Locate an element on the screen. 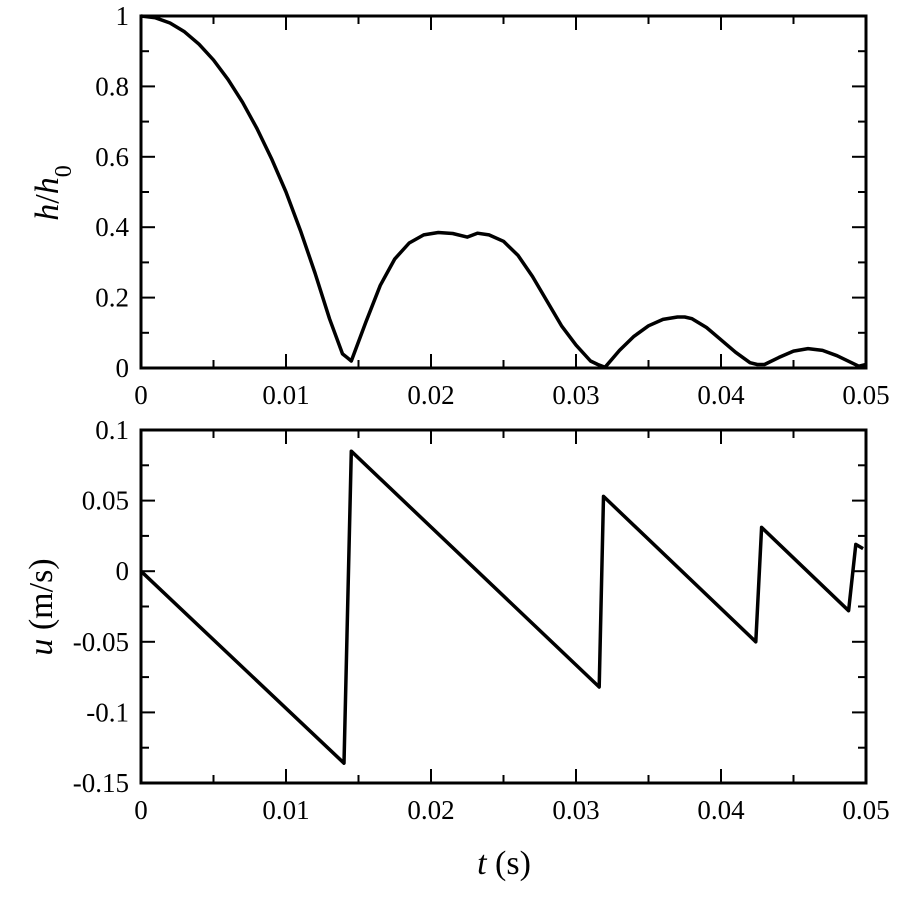  height-ratio-x-tick-label: 0.01 is located at coordinates (285, 395).